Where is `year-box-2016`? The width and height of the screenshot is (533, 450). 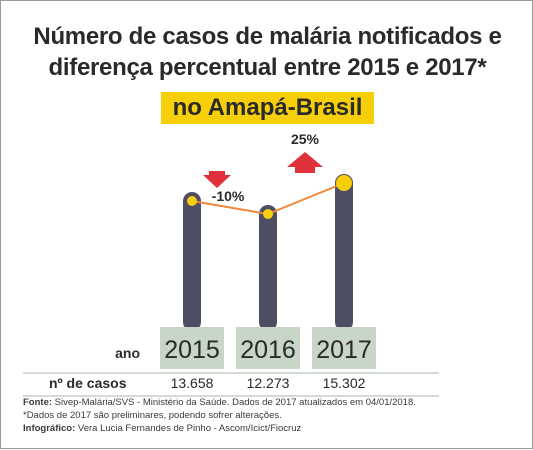
year-box-2016 is located at coordinates (268, 348).